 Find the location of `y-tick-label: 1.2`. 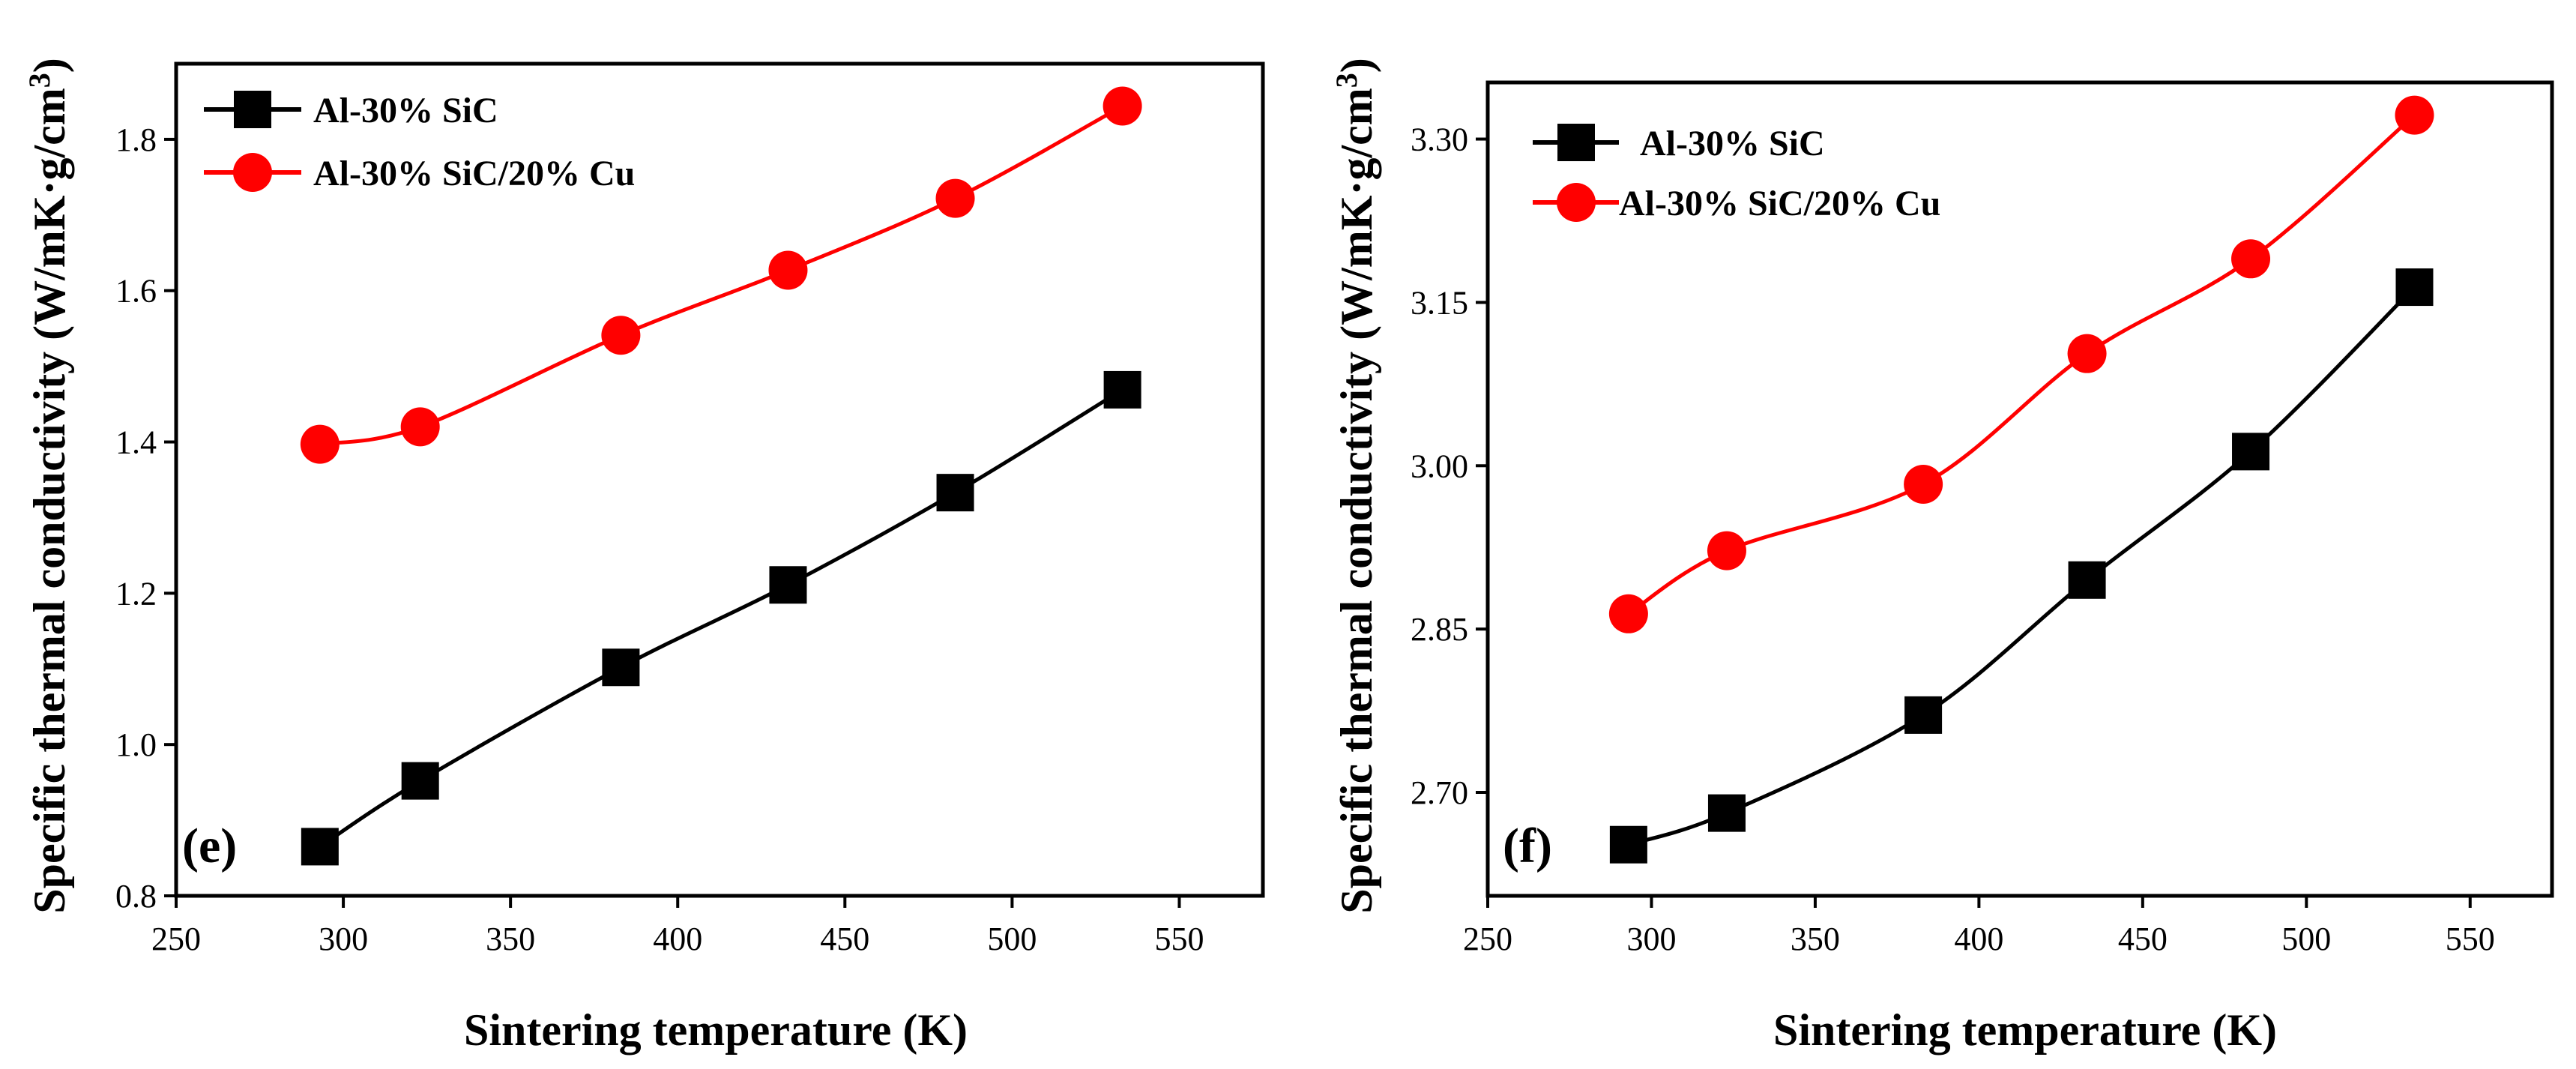

y-tick-label: 1.2 is located at coordinates (136, 593).